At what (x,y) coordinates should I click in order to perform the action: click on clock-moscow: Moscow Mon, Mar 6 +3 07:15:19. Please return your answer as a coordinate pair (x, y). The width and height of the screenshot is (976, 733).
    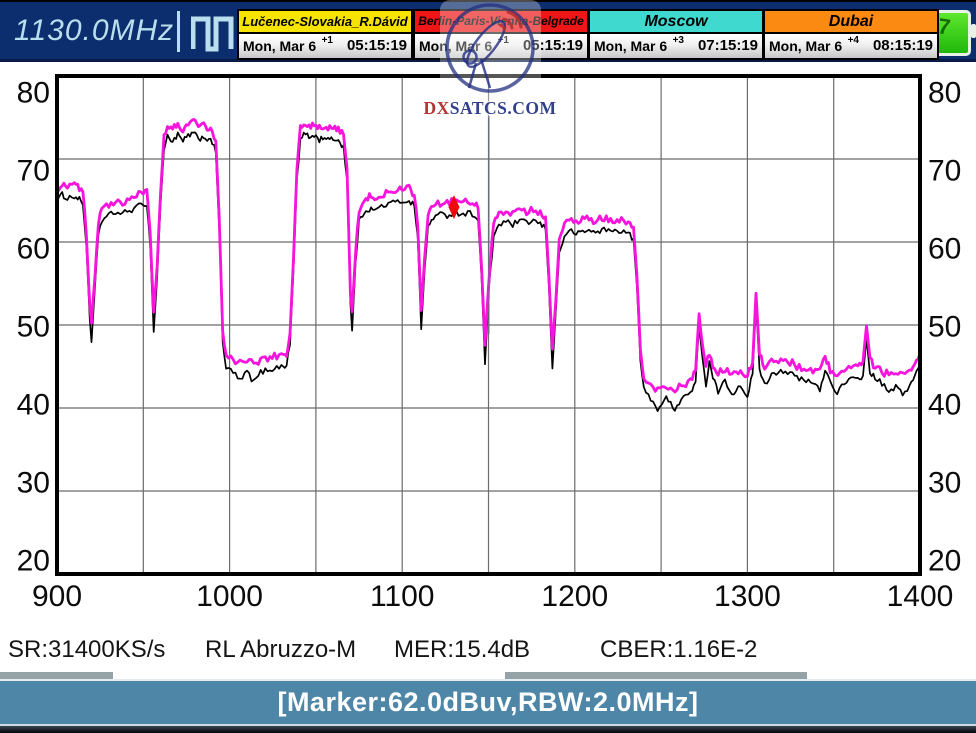
    Looking at the image, I should click on (676, 34).